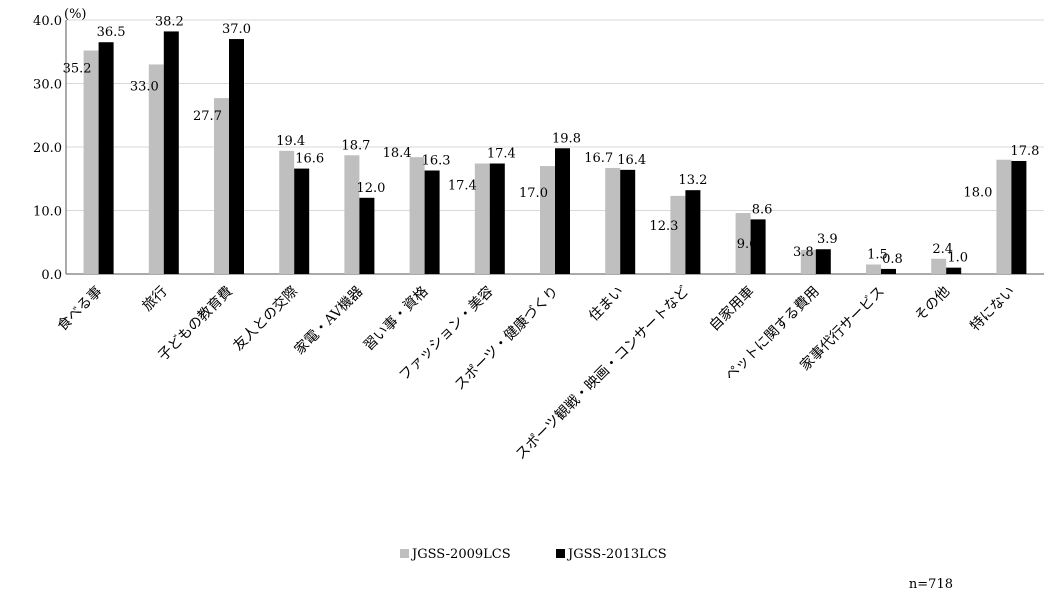 The width and height of the screenshot is (1048, 592). Describe the element at coordinates (1024, 151) in the screenshot. I see `value-label: 17.8` at that location.